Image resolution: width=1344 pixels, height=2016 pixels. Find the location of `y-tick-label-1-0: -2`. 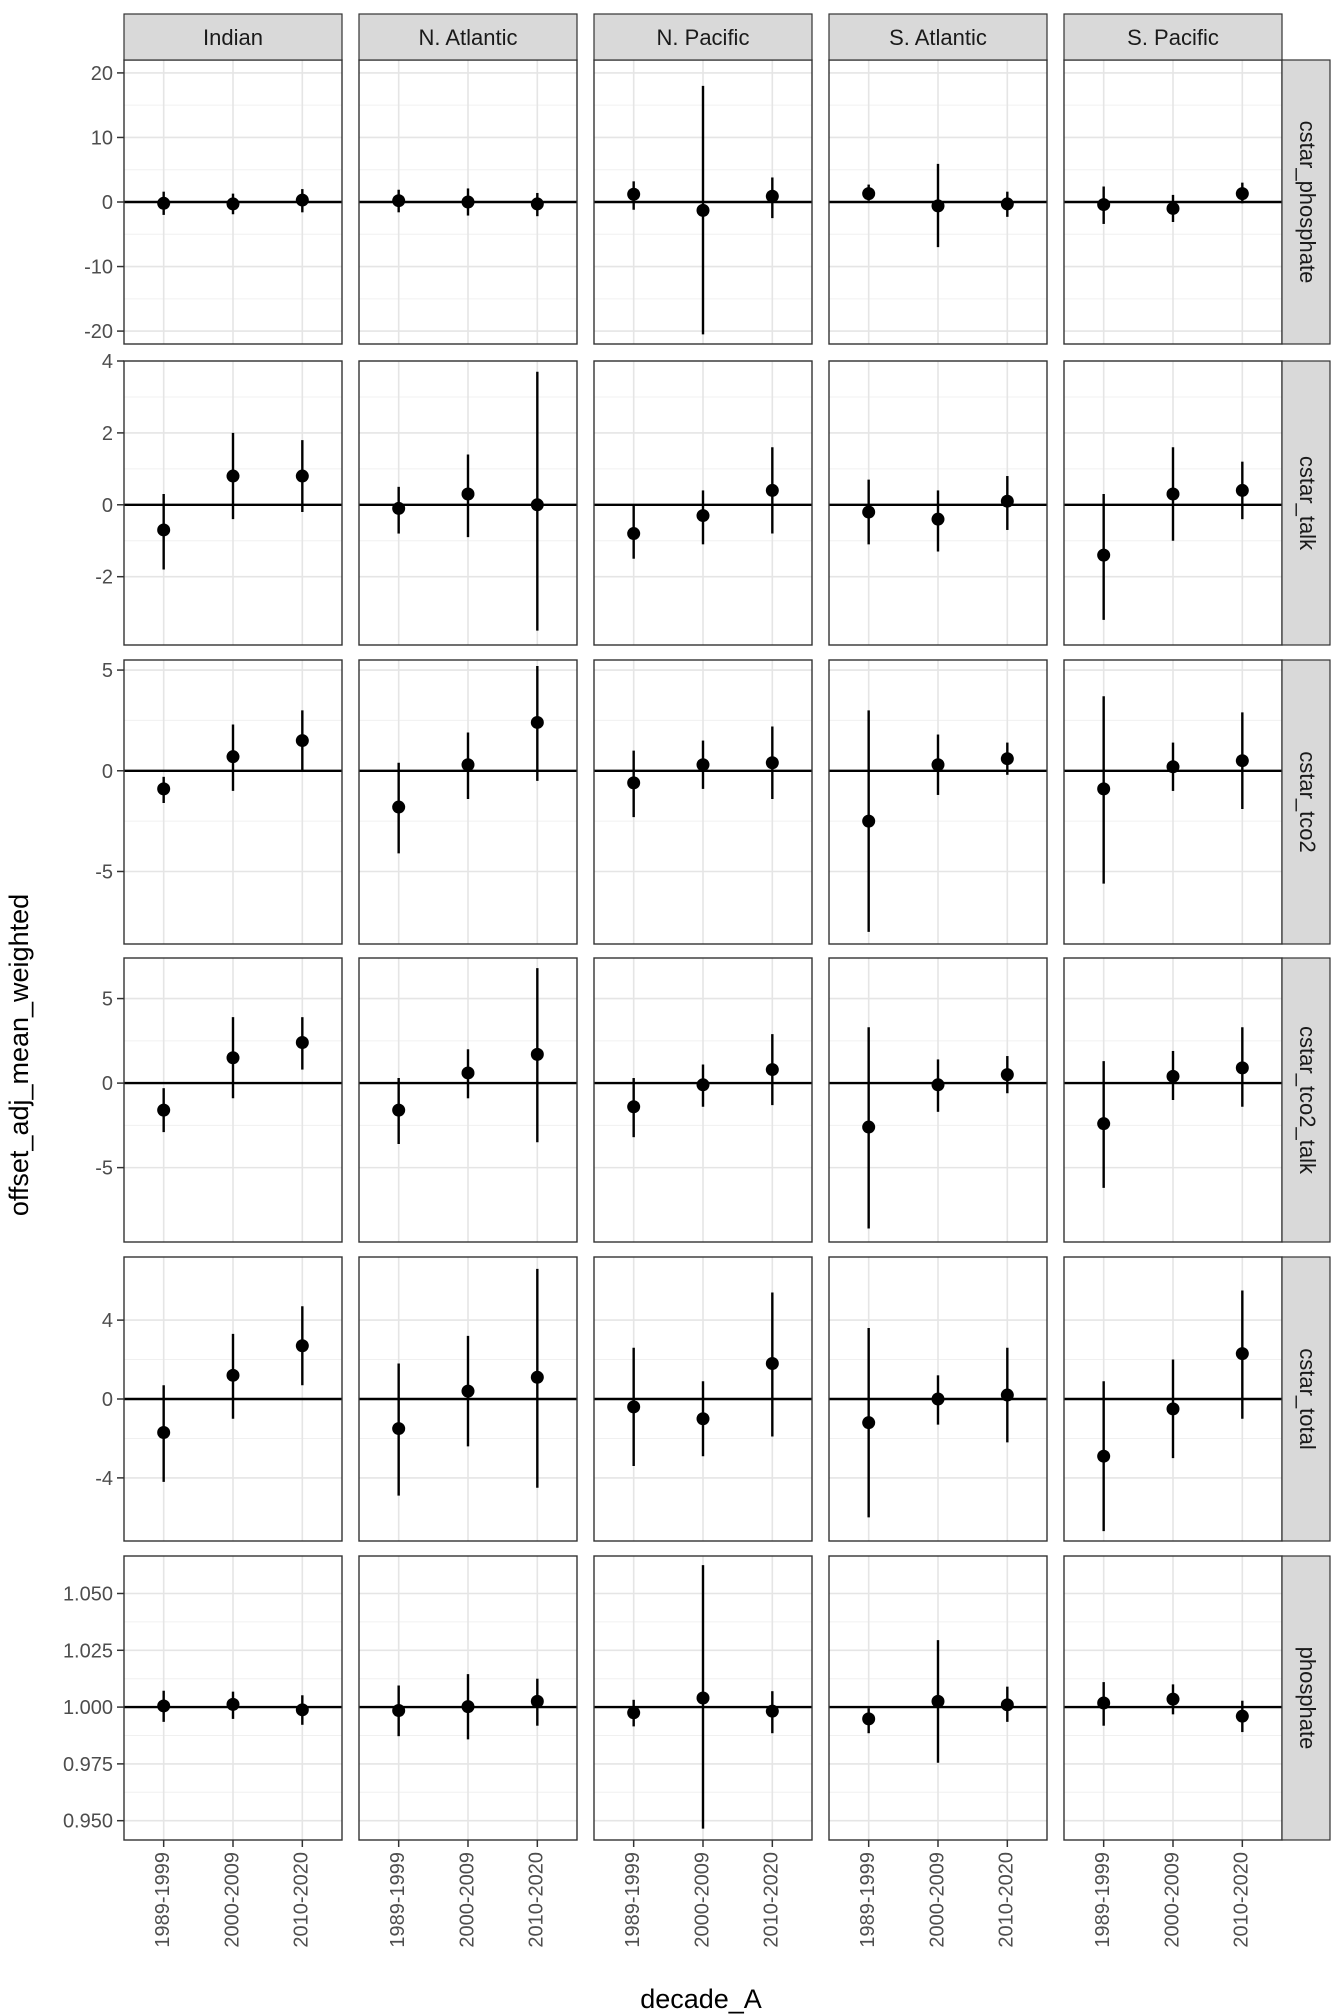

y-tick-label-1-0: -2 is located at coordinates (104, 578).